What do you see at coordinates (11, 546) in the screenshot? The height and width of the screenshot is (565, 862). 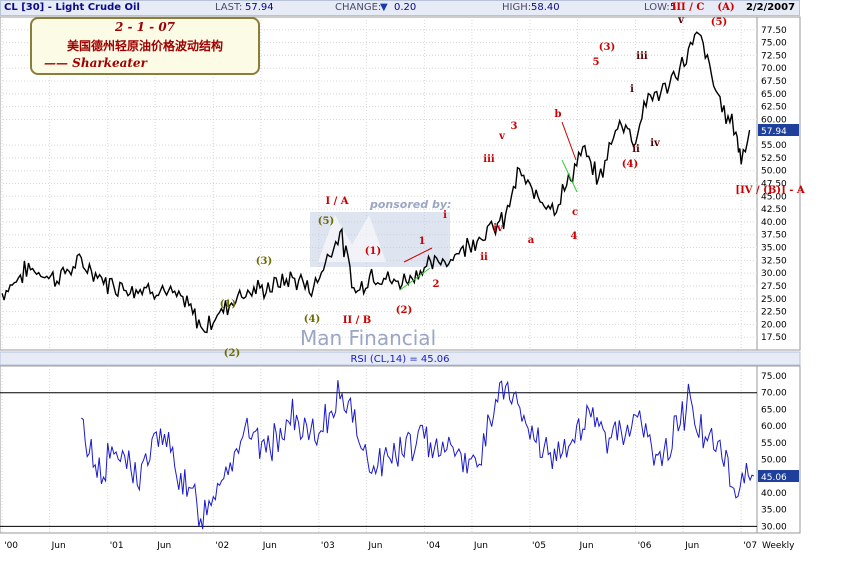 I see `x-tick-label: '00` at bounding box center [11, 546].